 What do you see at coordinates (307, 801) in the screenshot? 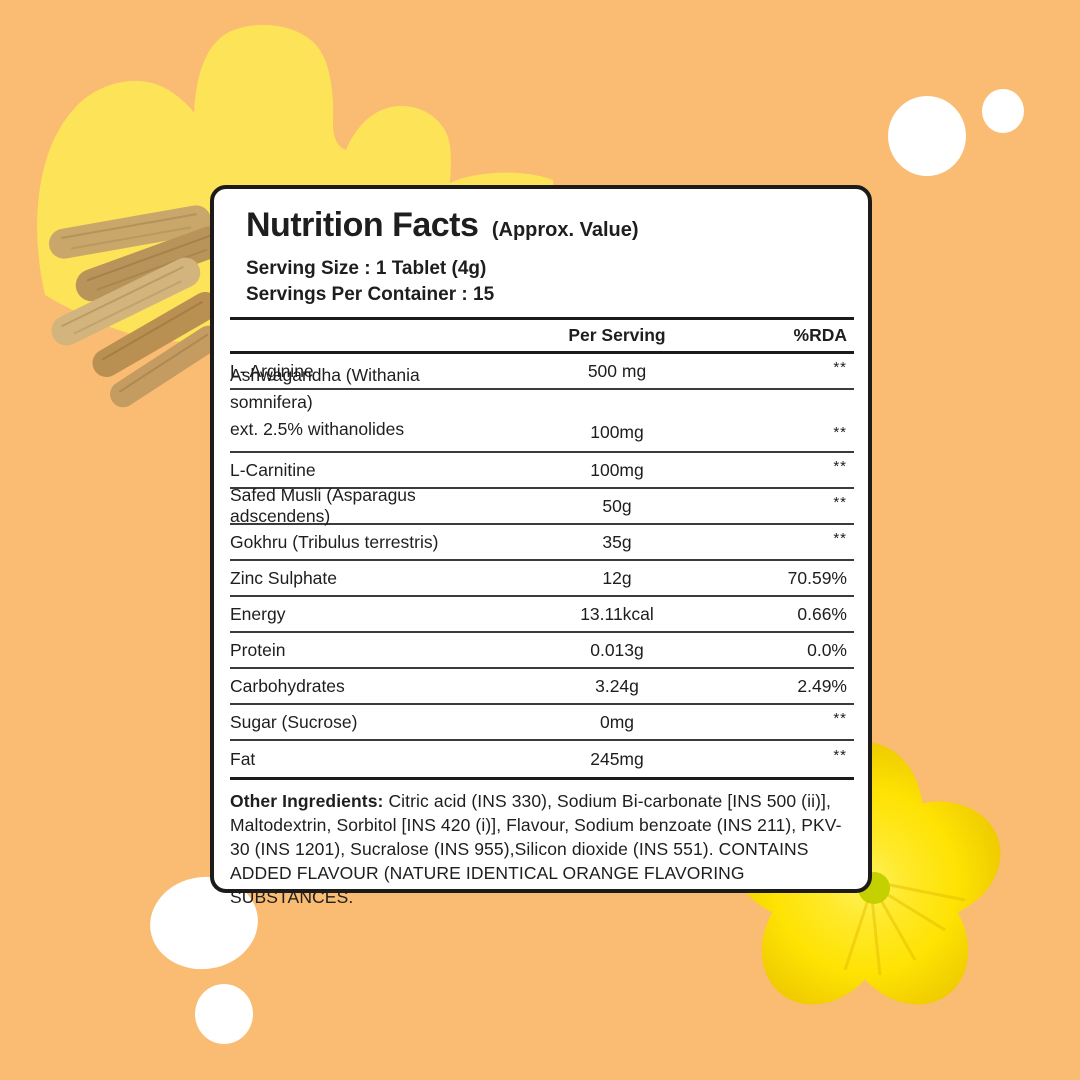
I see `other-ingredients-label: Other Ingredients:` at bounding box center [307, 801].